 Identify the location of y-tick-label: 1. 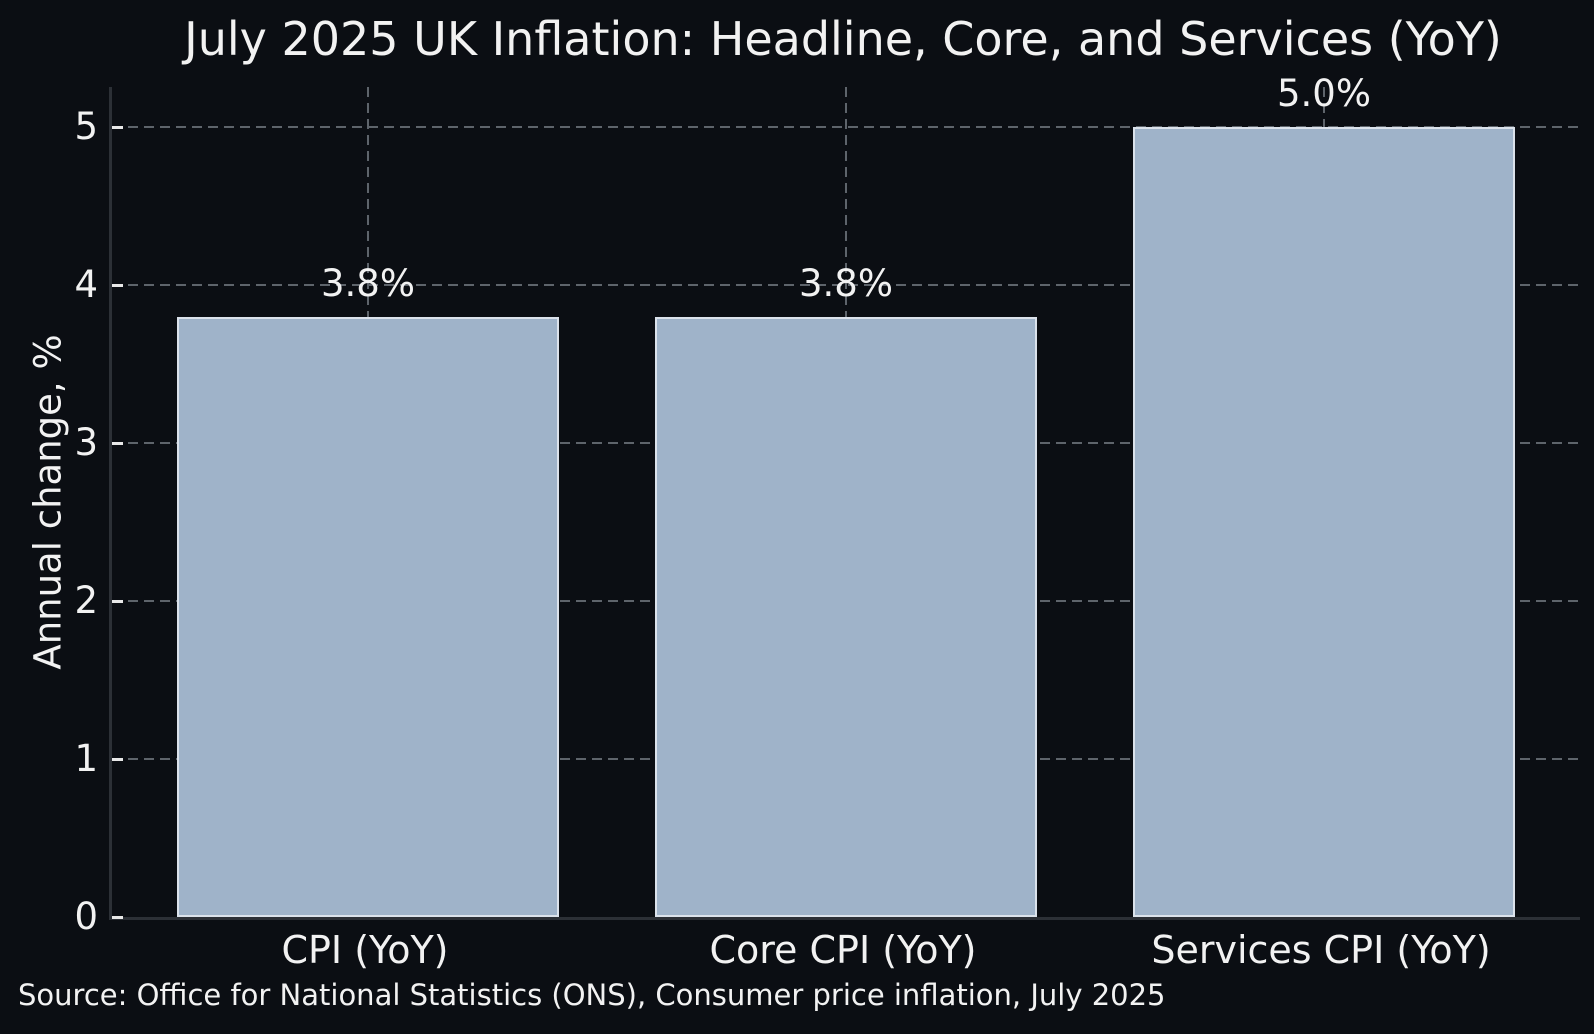
(86, 758).